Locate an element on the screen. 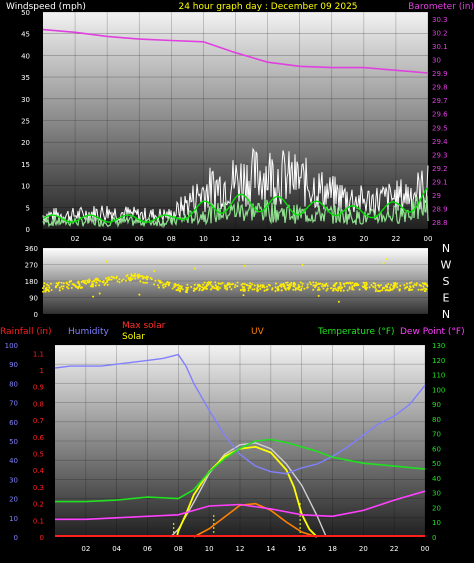 The image size is (474, 563). compass-label: W is located at coordinates (446, 265).